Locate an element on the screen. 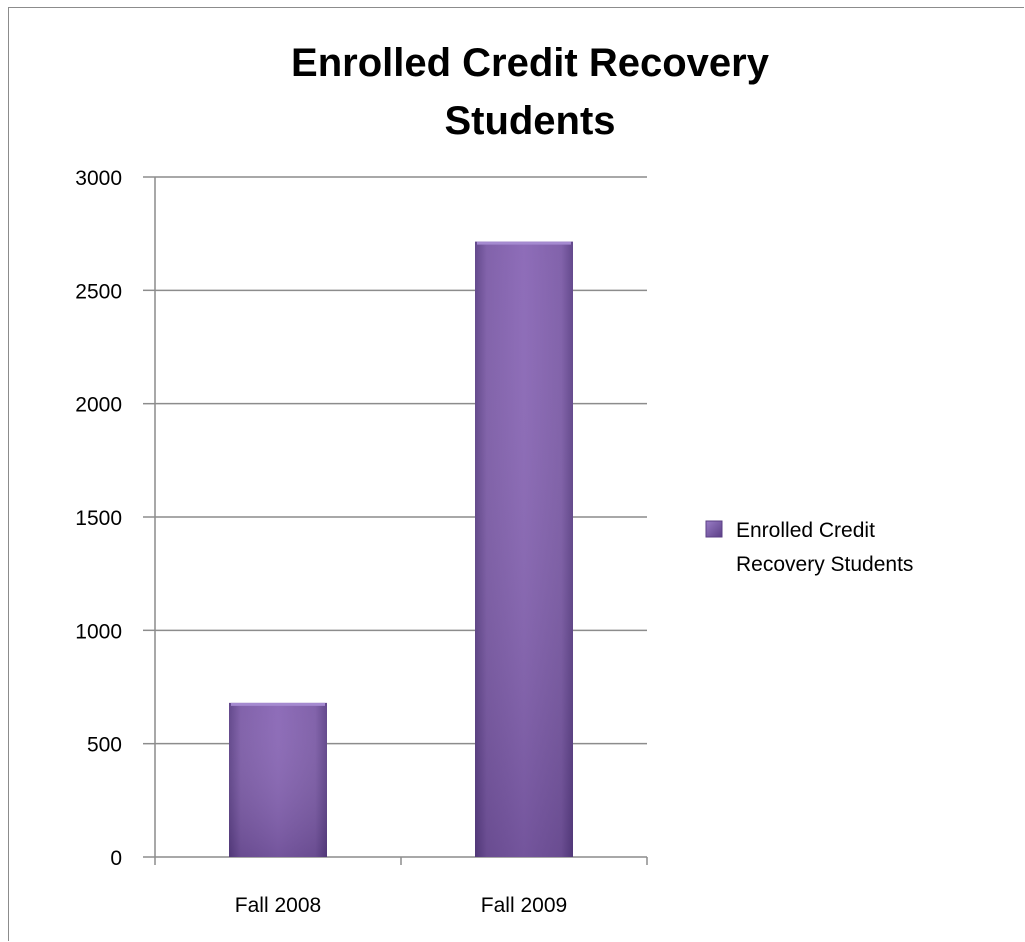 The height and width of the screenshot is (942, 1025). bar-fall-2008 is located at coordinates (278, 779).